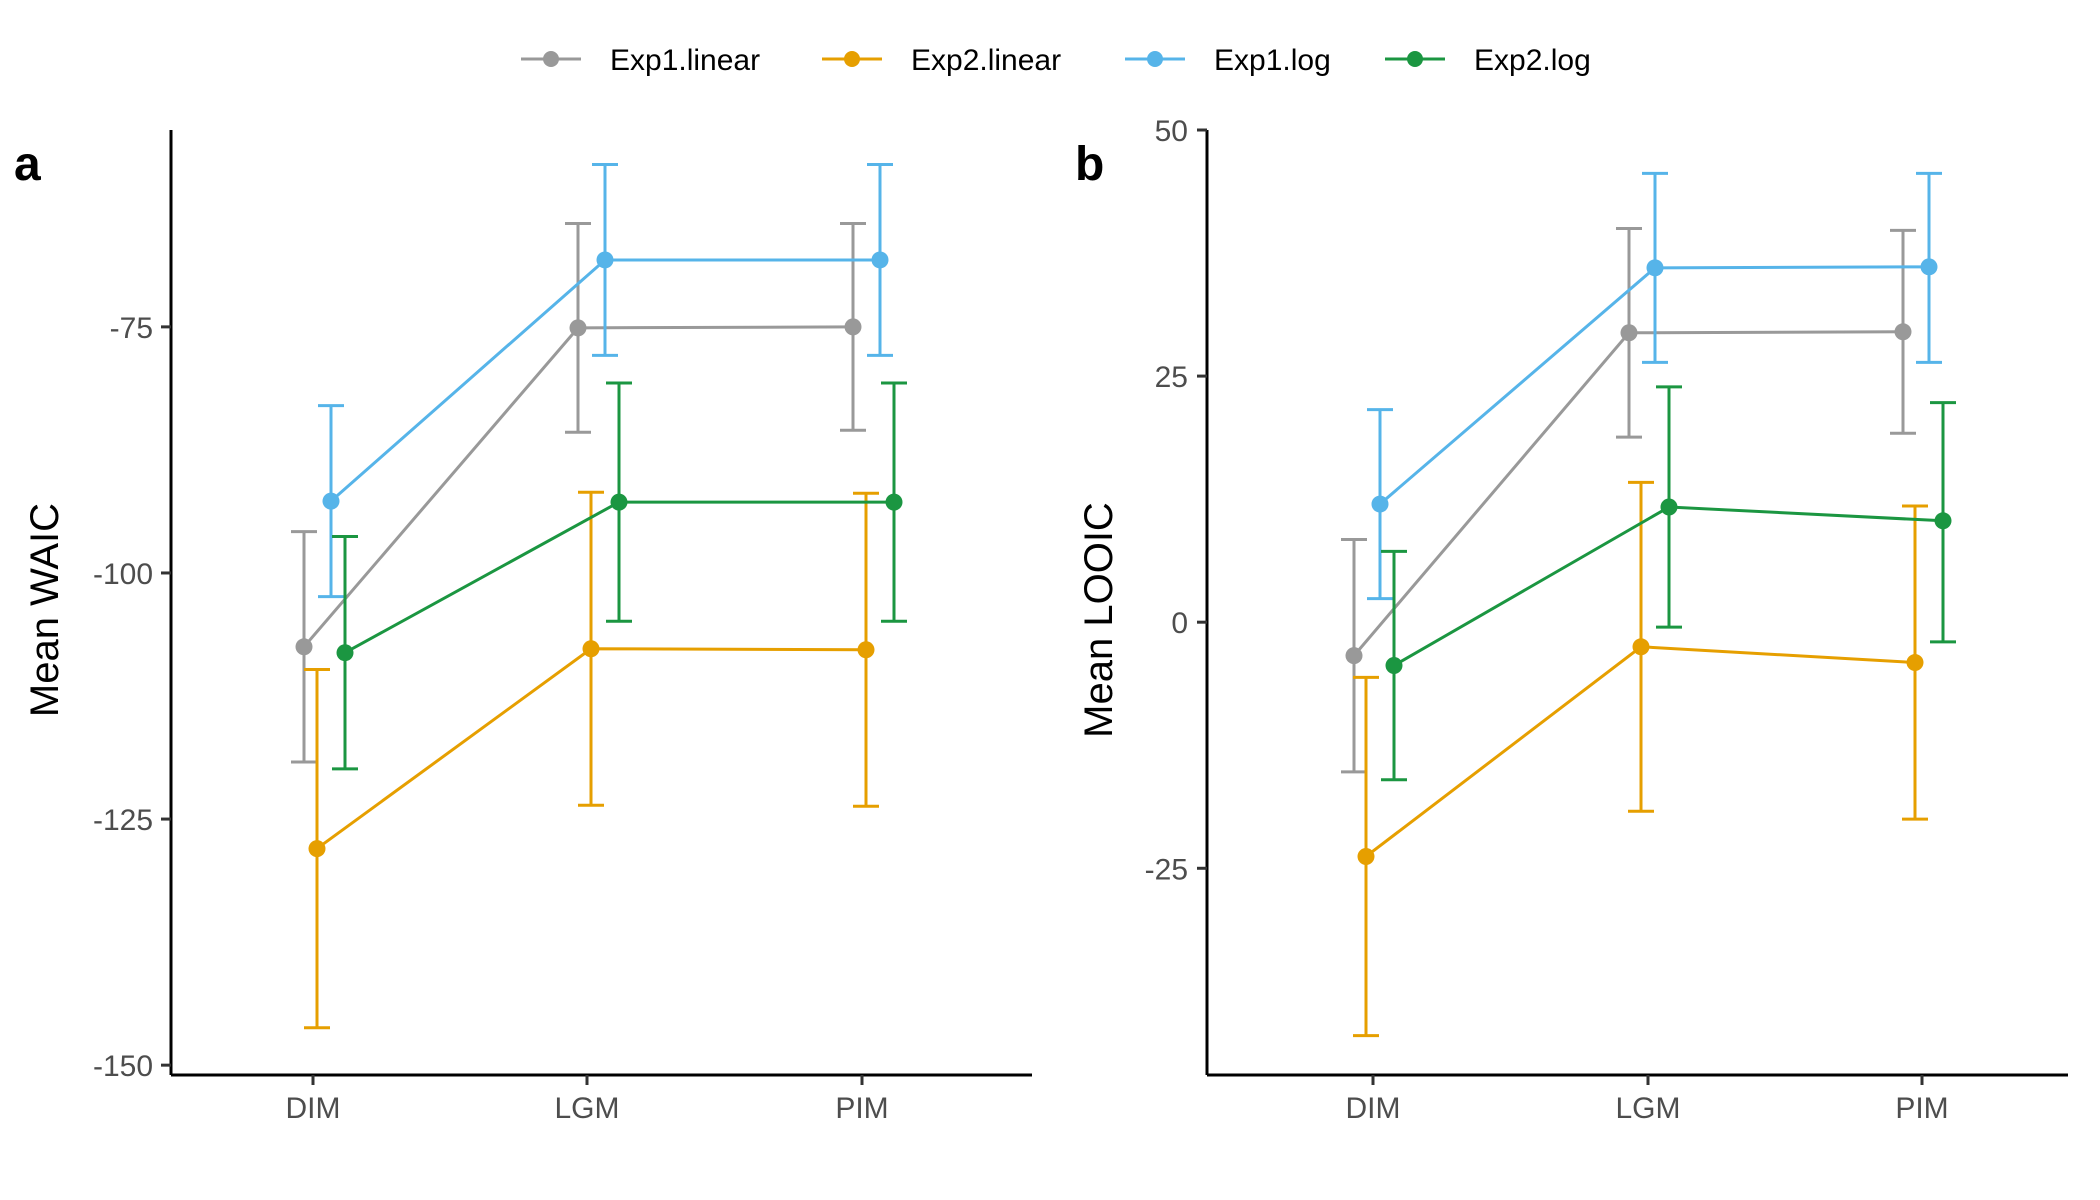  I want to click on legend-item-exp2-linear: Exp2.linear, so click(941, 60).